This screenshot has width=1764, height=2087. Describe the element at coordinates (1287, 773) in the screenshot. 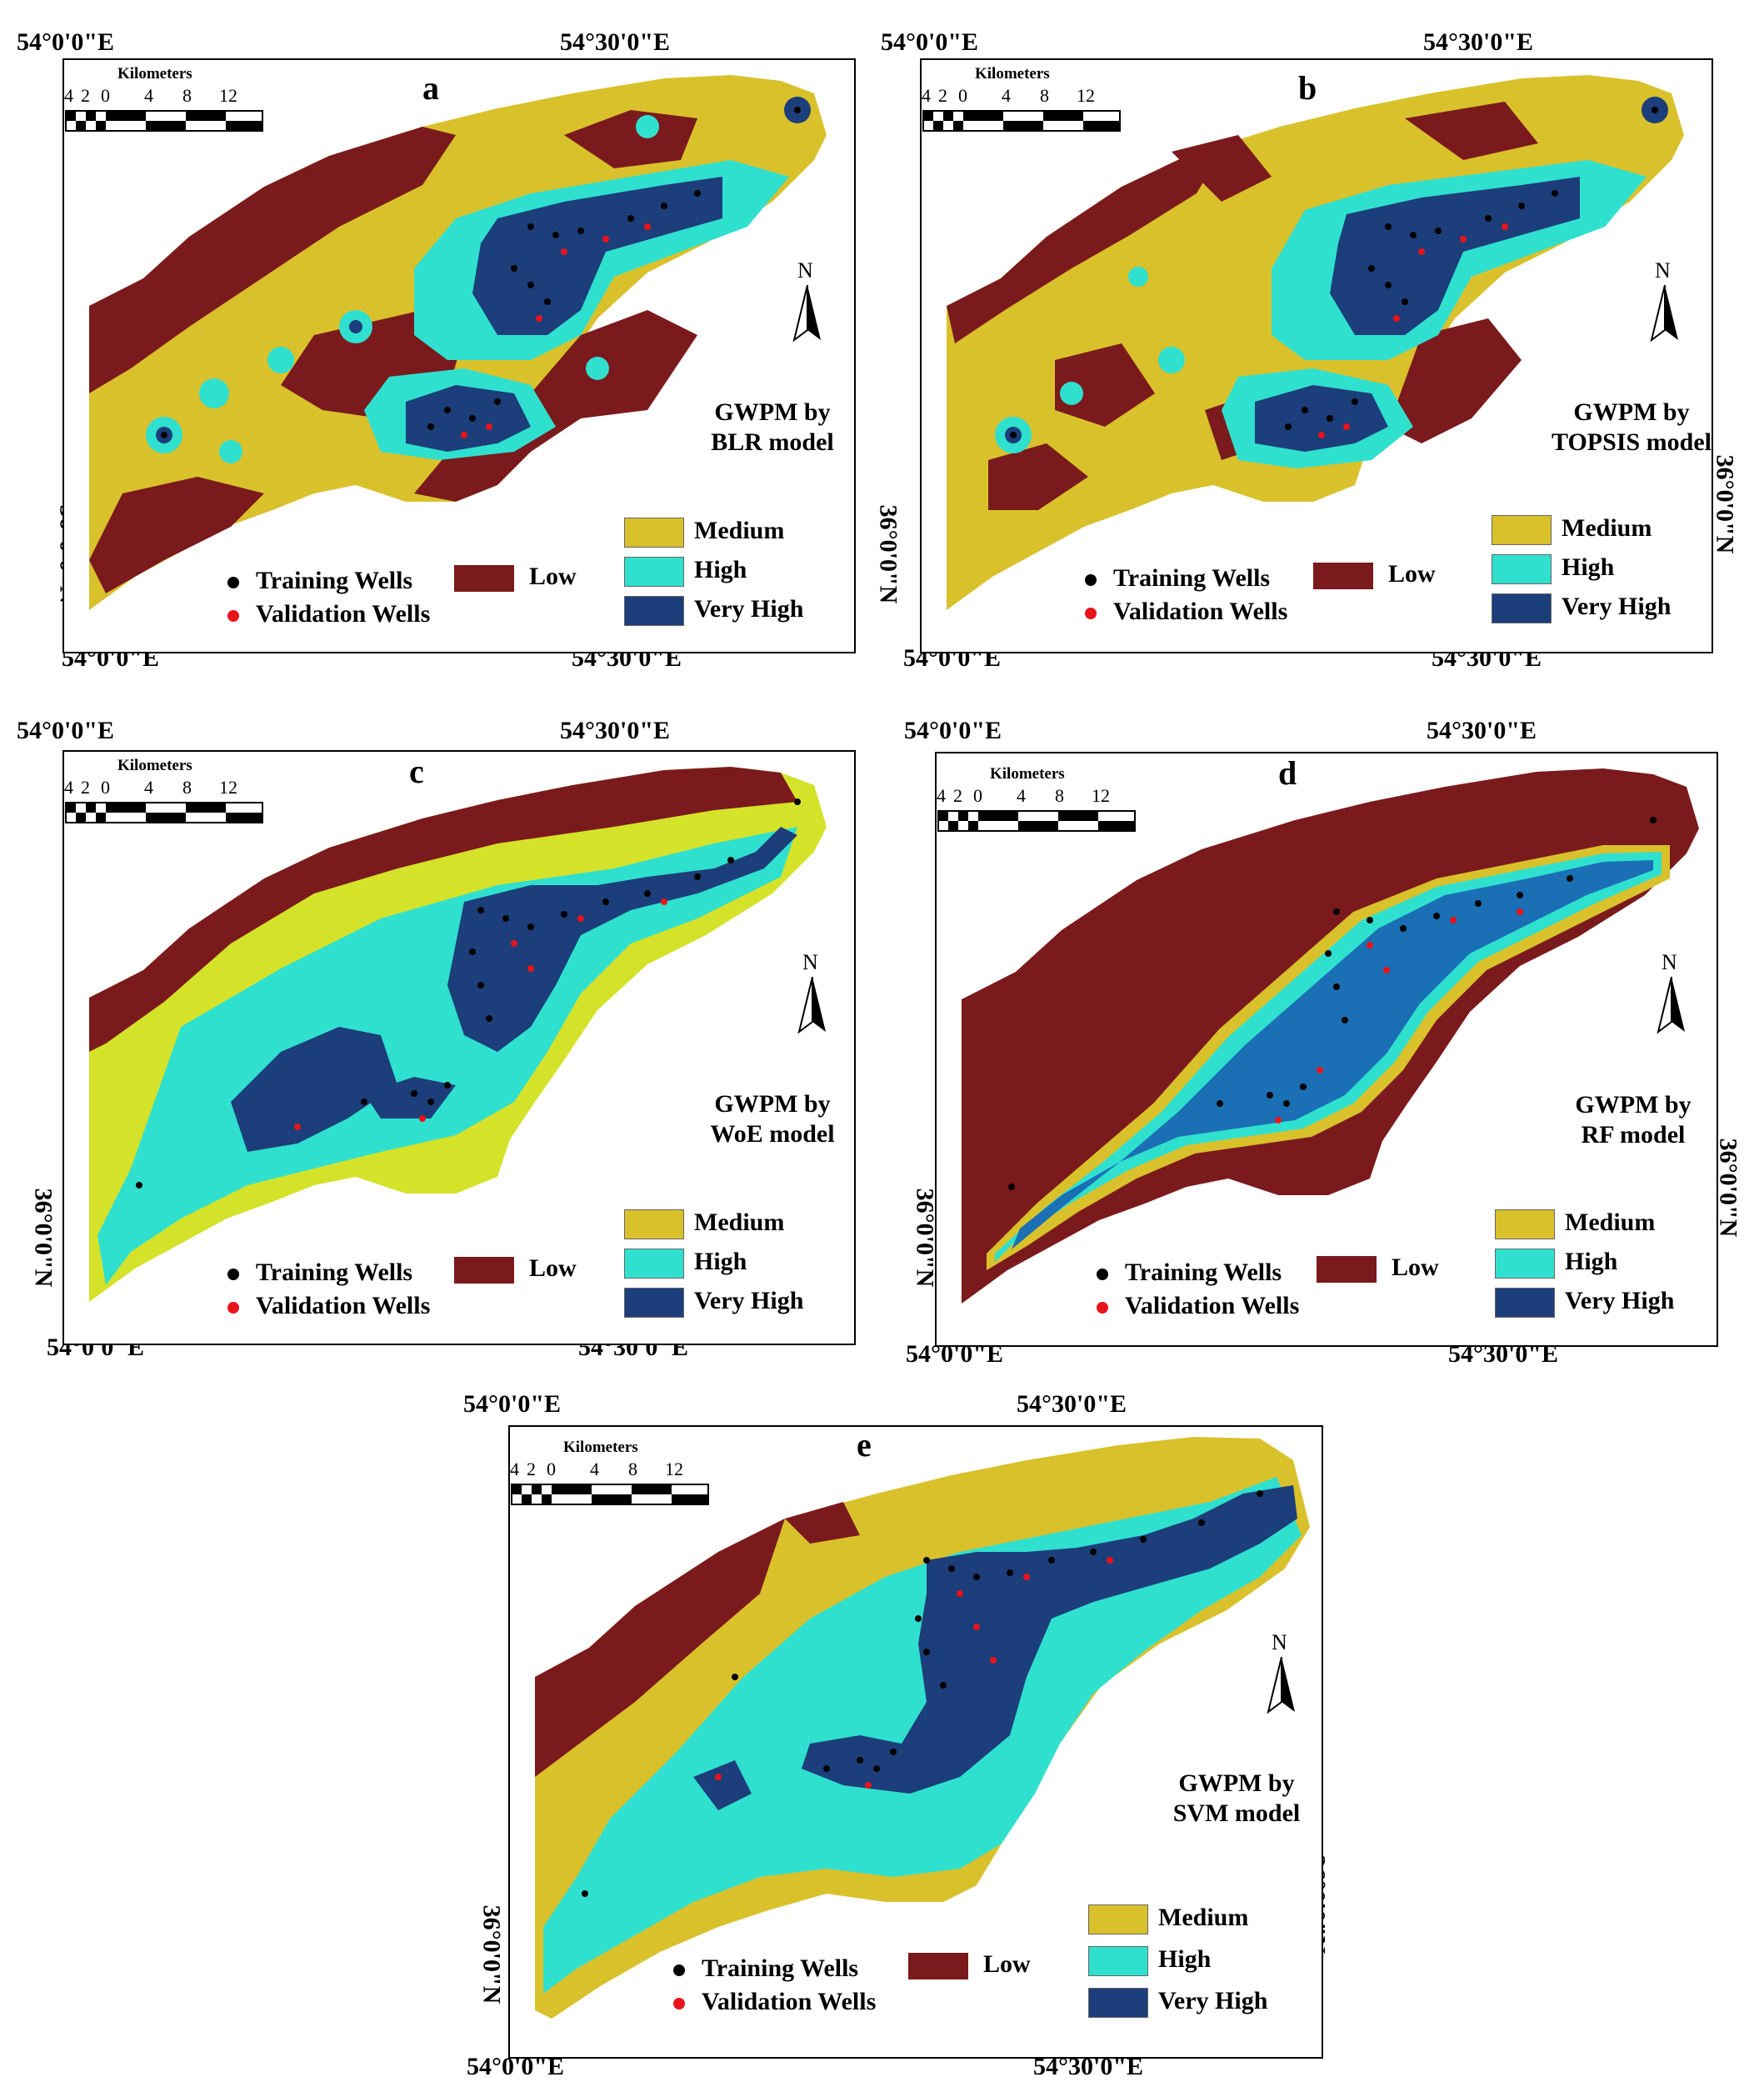

I see `panel-letter: d` at that location.